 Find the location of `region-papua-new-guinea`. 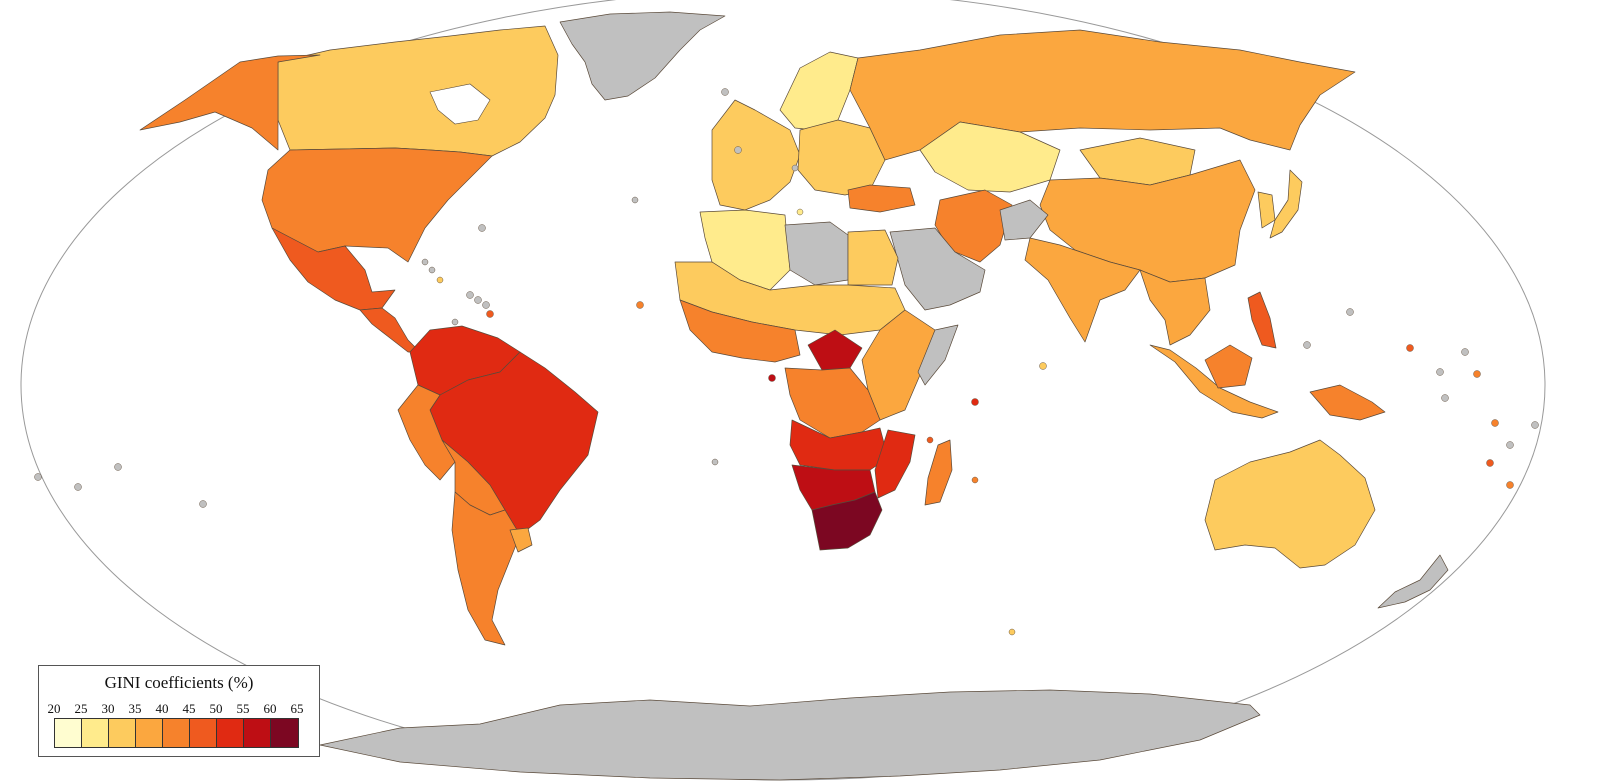

region-papua-new-guinea is located at coordinates (1347, 402).